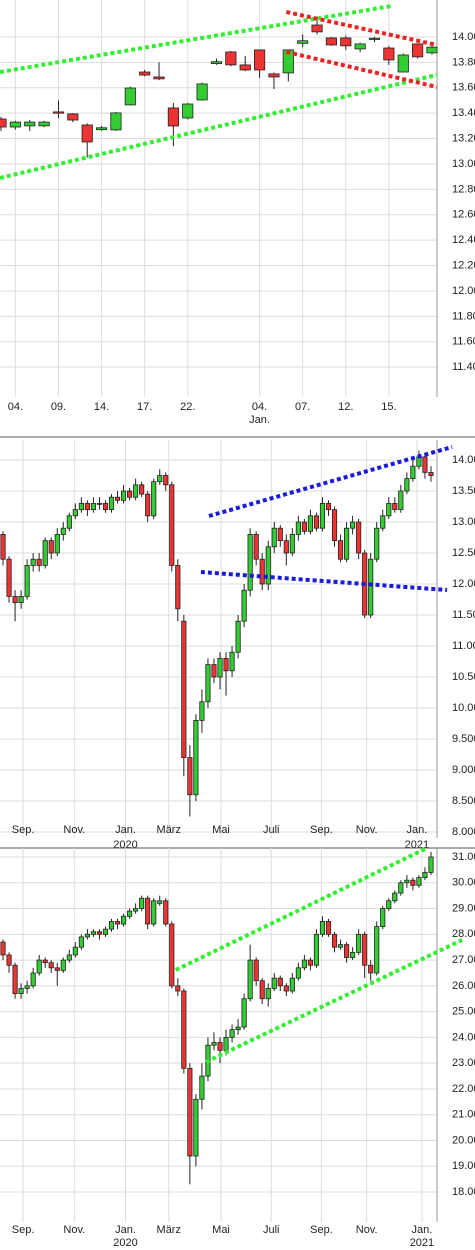 The height and width of the screenshot is (1250, 475). Describe the element at coordinates (463, 1063) in the screenshot. I see `y-tick-label: 23.000` at that location.